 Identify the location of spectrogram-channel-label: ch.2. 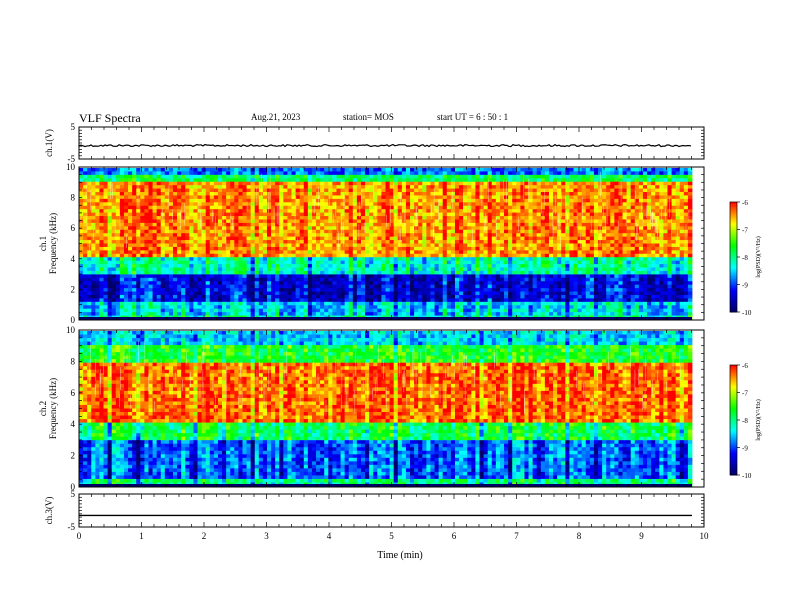
(43, 408).